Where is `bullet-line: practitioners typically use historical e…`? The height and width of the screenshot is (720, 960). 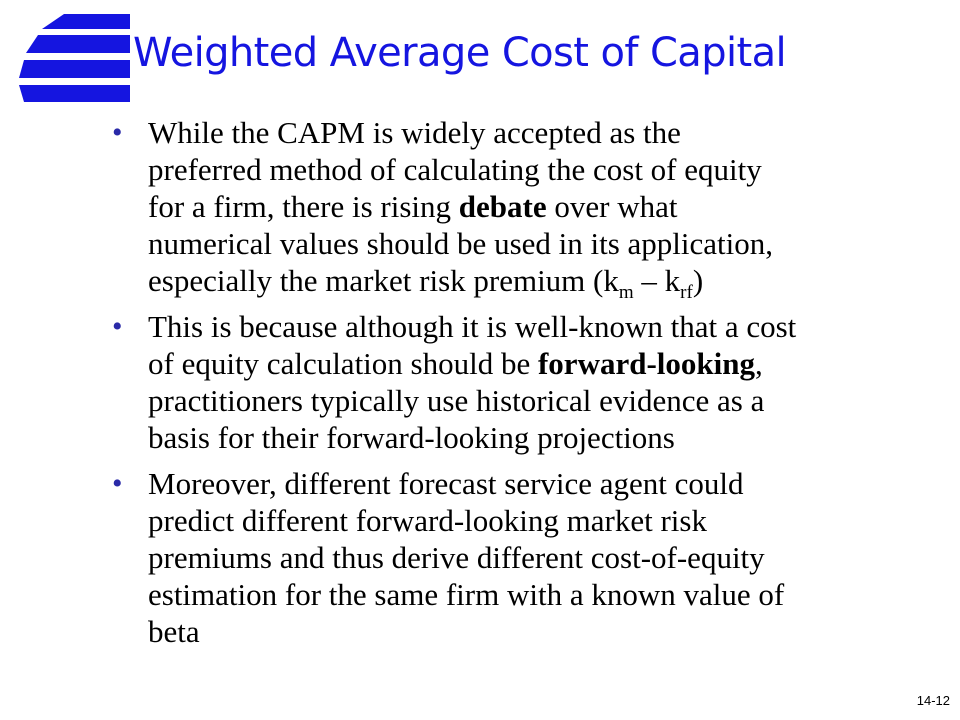 bullet-line: practitioners typically use historical e… is located at coordinates (456, 400).